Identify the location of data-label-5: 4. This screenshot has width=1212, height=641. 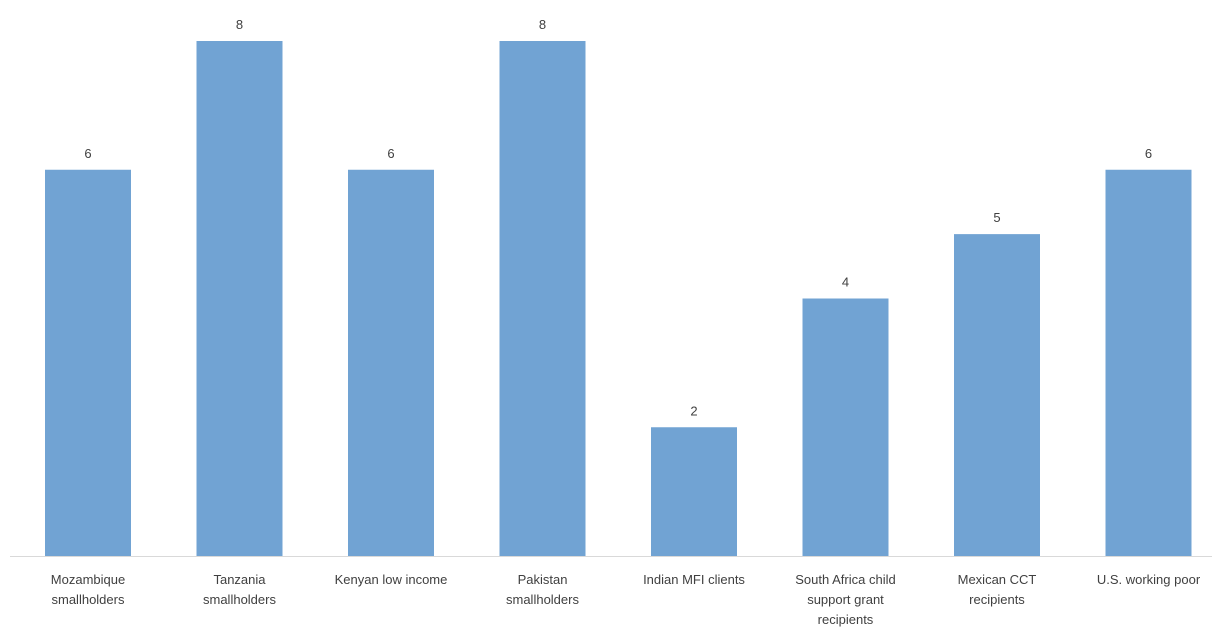
(845, 282).